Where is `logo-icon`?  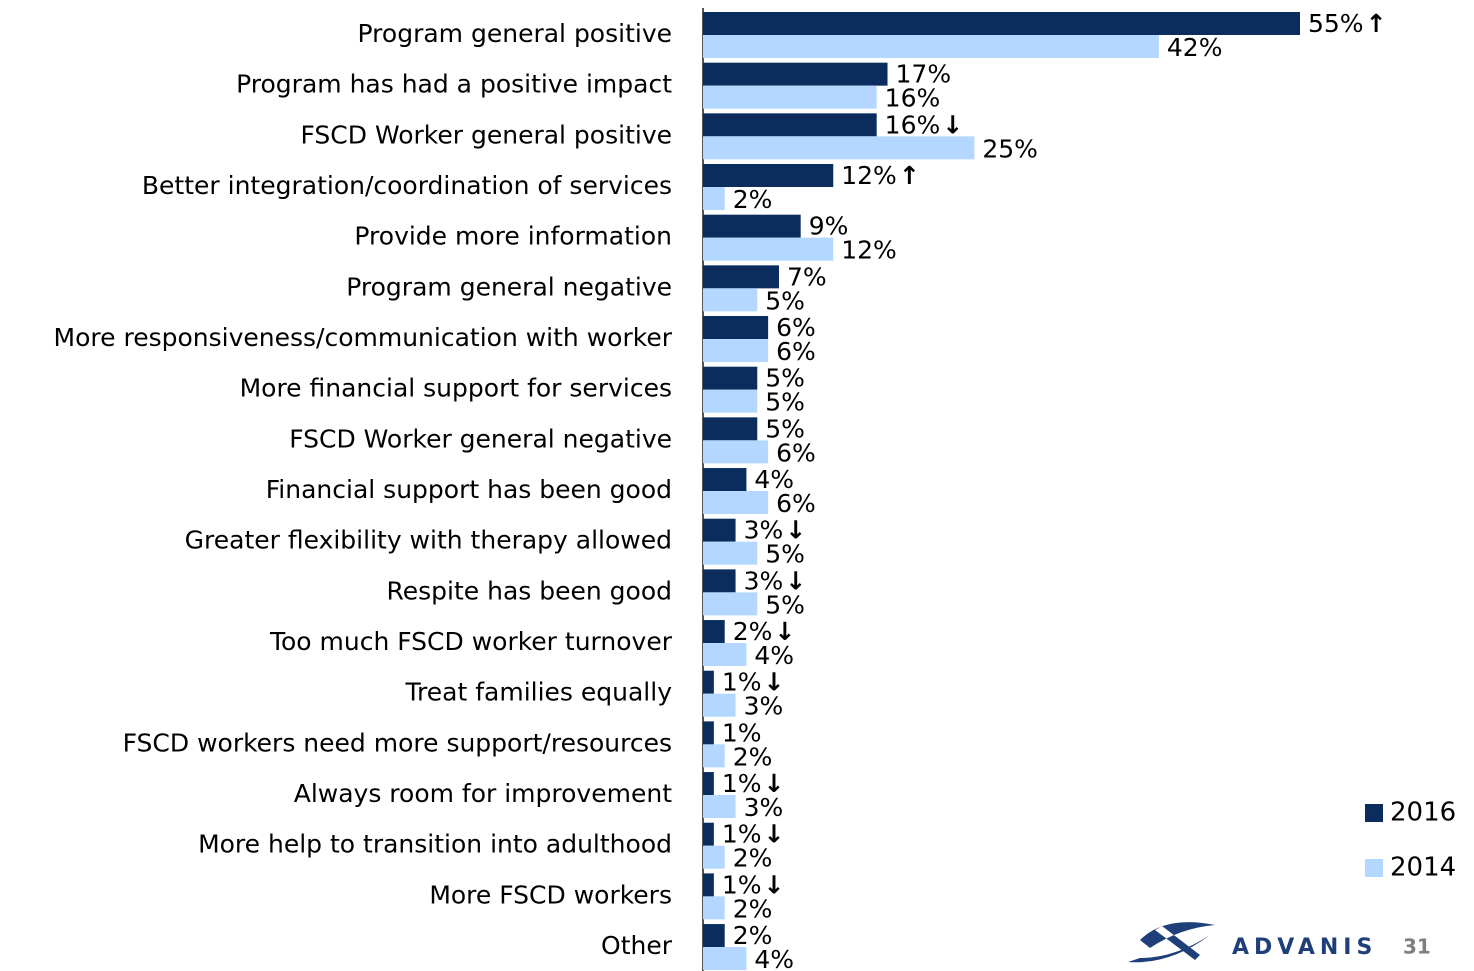
logo-icon is located at coordinates (1171, 942).